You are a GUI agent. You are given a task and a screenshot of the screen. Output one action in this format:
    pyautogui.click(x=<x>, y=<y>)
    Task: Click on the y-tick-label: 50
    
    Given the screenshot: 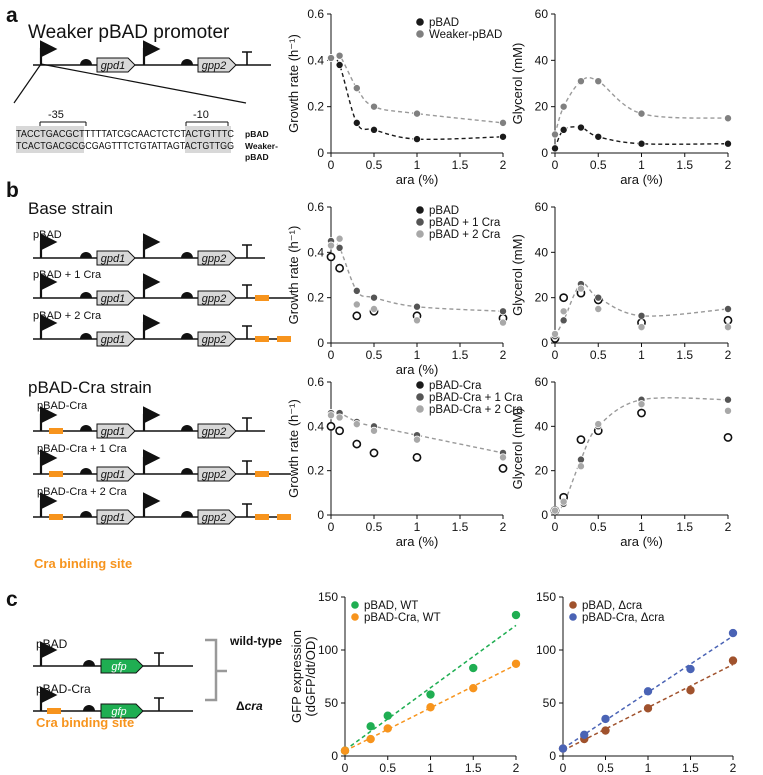 What is the action you would take?
    pyautogui.click(x=550, y=703)
    